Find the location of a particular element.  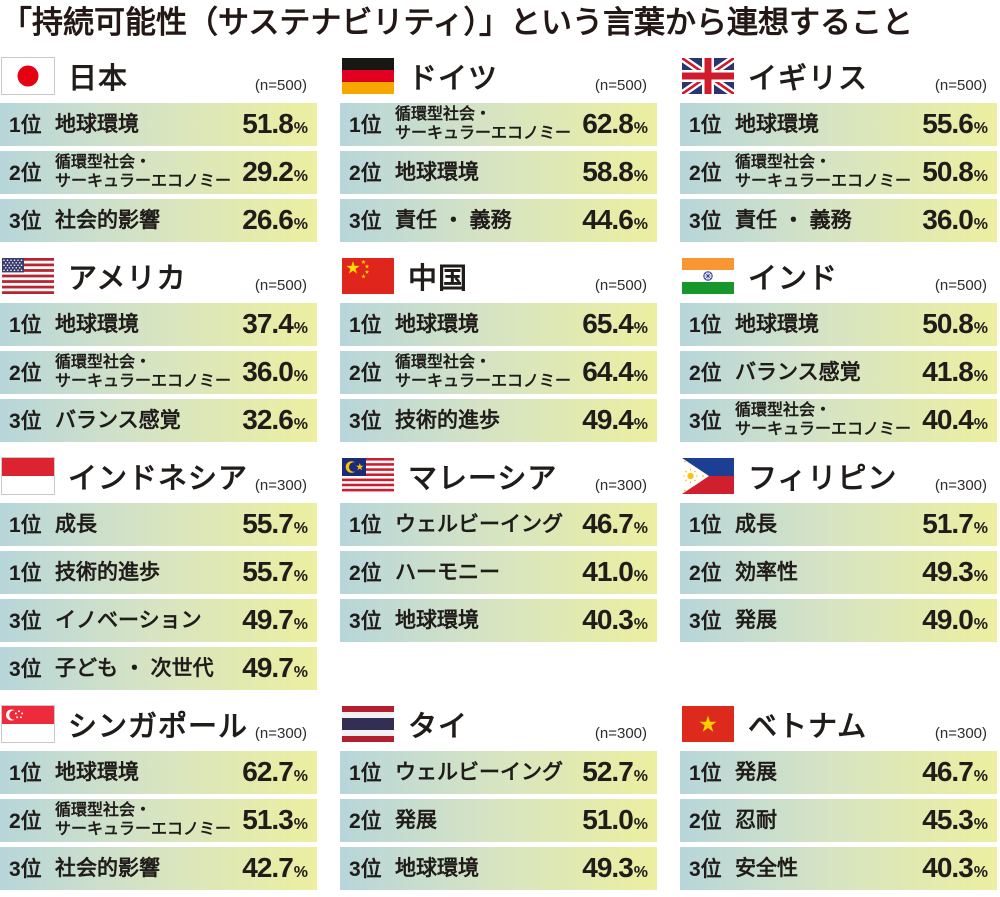

percent-number: 45.3 is located at coordinates (947, 820).